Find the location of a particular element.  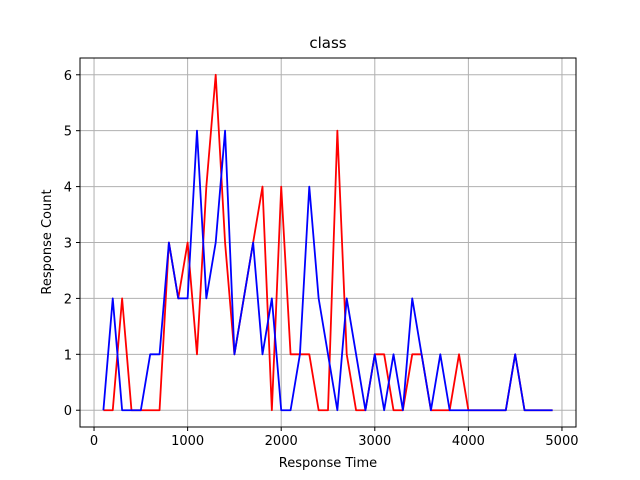

x-tick-label: 4000 is located at coordinates (468, 441).